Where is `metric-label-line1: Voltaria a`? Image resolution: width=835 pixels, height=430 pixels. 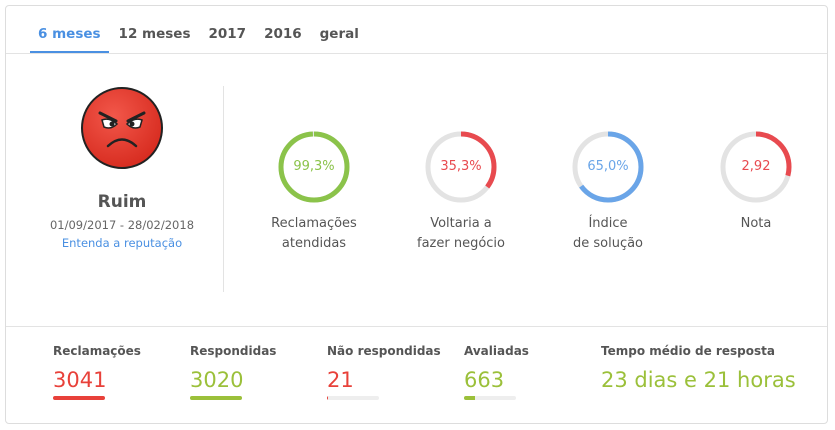
metric-label-line1: Voltaria a is located at coordinates (461, 223).